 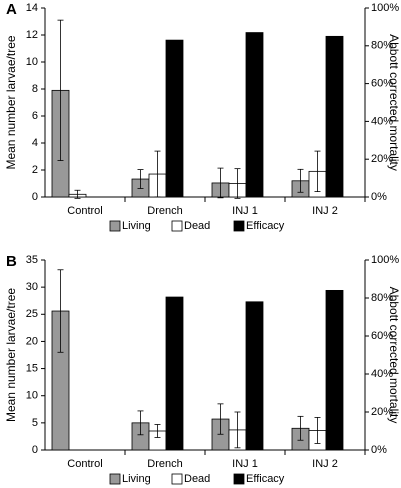 What do you see at coordinates (32, 260) in the screenshot?
I see `y-tick-label: 35` at bounding box center [32, 260].